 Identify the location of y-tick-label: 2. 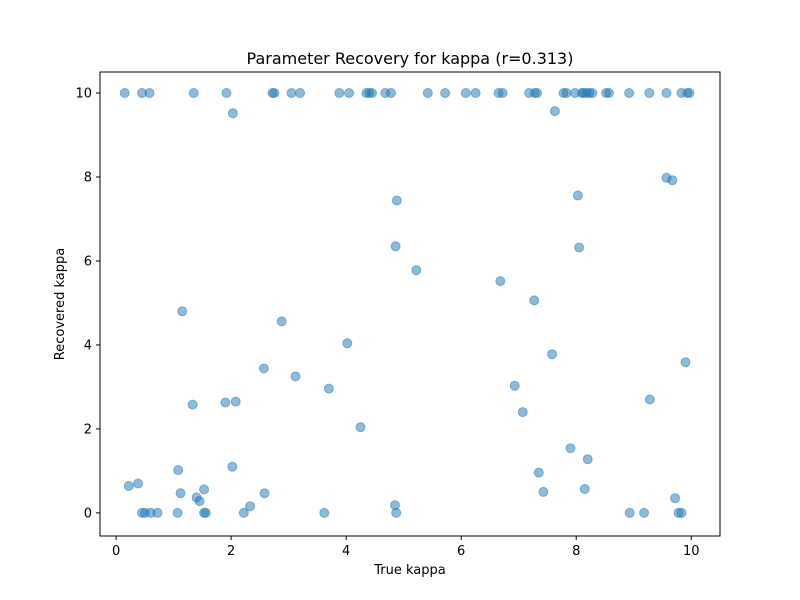
(88, 429).